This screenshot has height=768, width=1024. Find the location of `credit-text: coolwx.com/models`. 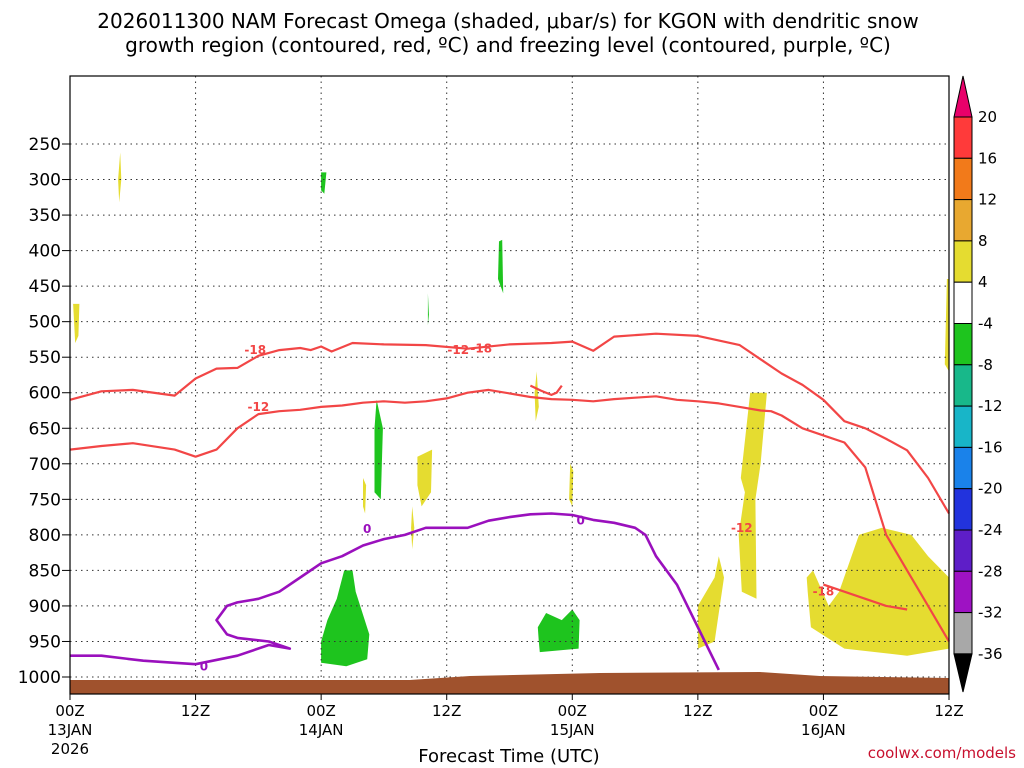

credit-text: coolwx.com/models is located at coordinates (942, 753).